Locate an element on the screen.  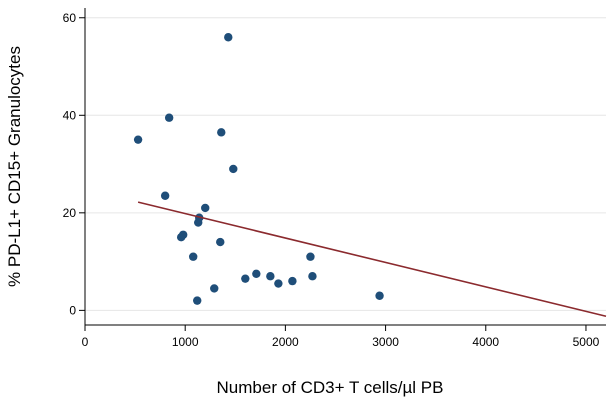
y-tick-label: 0 is located at coordinates (72, 310).